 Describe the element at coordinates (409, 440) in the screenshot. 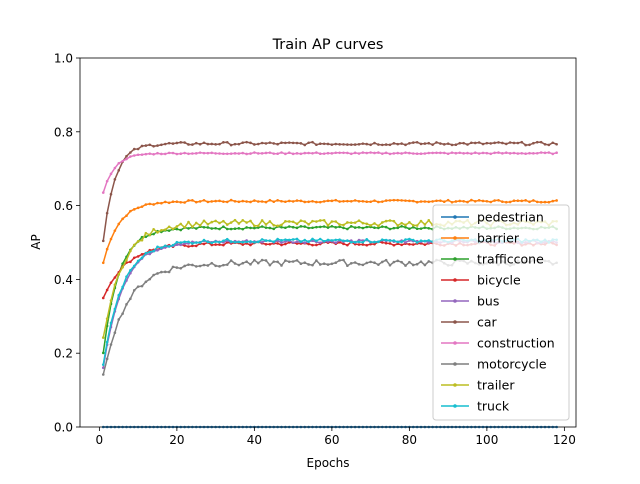

I see `x-tick-label: 80` at that location.